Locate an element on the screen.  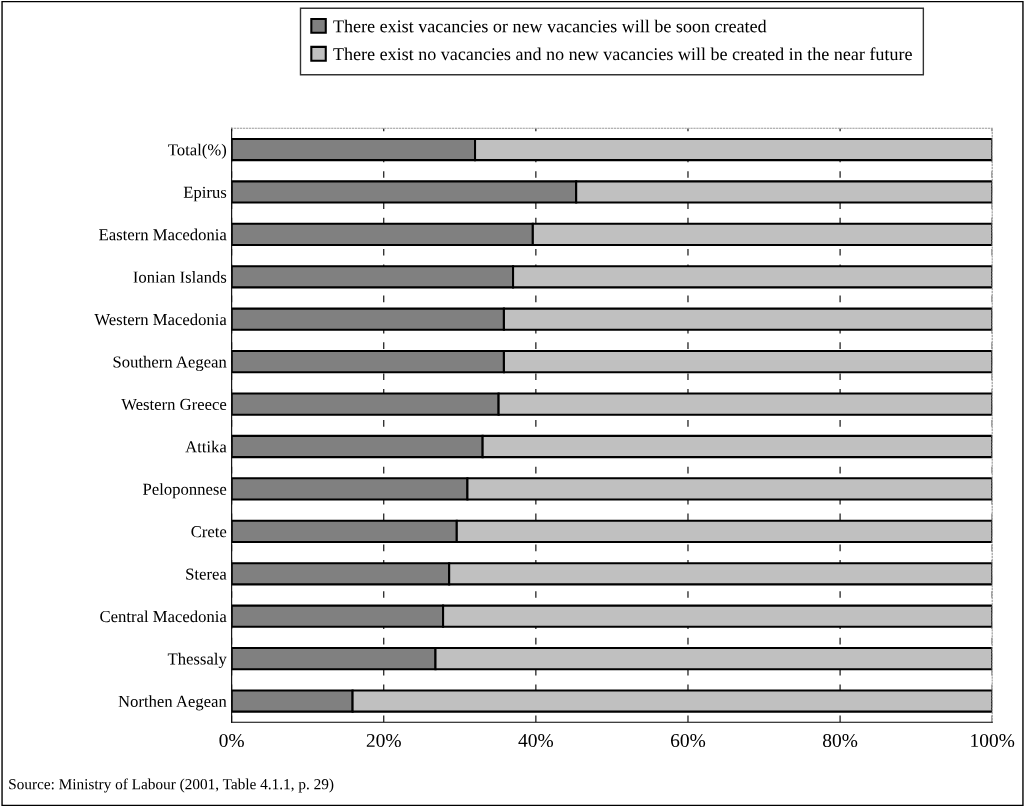
legend-label: There exist no vacancies and no new vacancies will be created in the near future is located at coordinates (622, 54).